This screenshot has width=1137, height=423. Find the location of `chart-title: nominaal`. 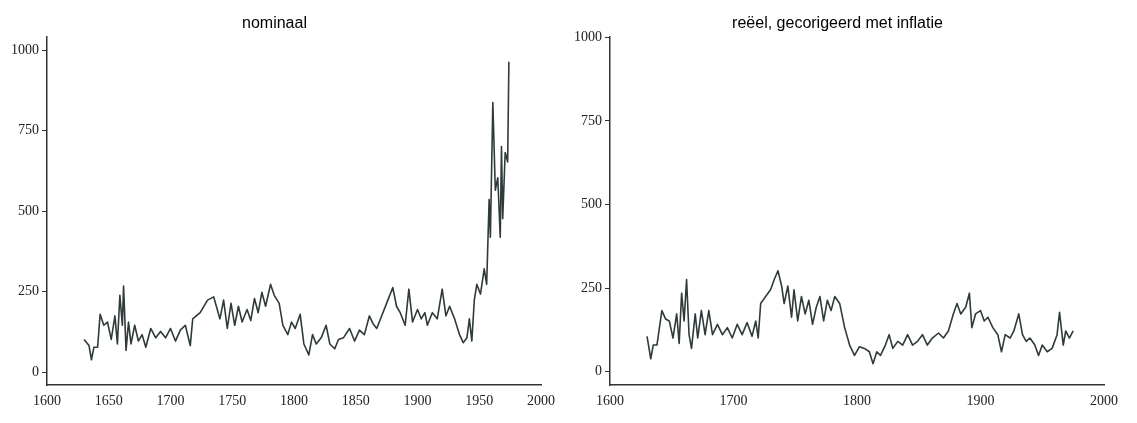

chart-title: nominaal is located at coordinates (274, 23).